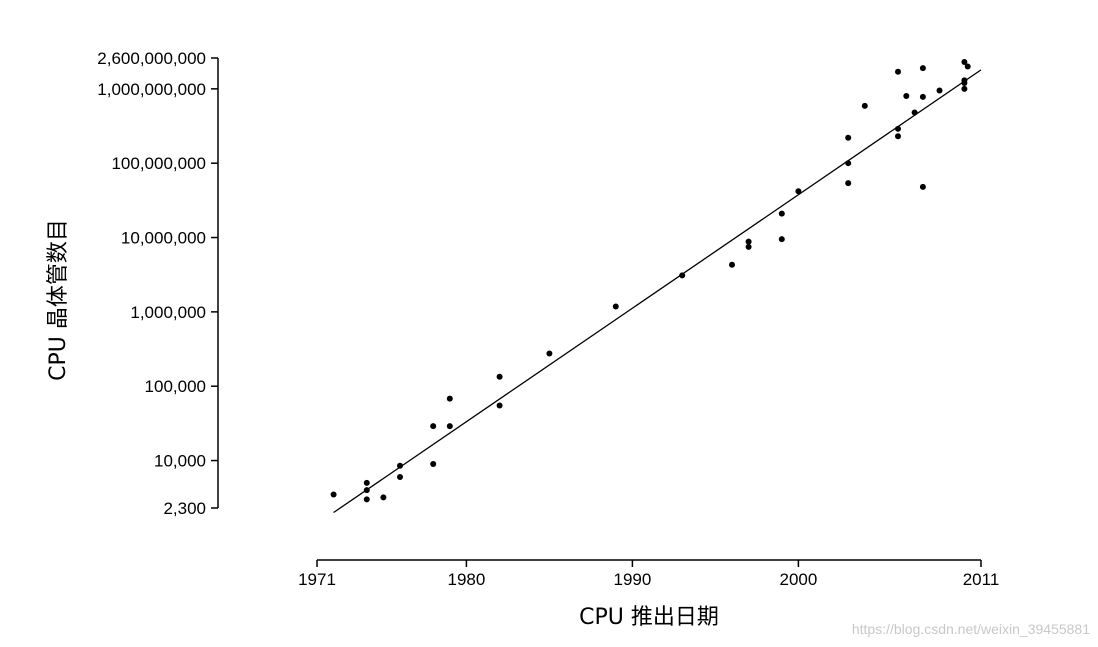  What do you see at coordinates (158, 163) in the screenshot?
I see `y-tick-label: 100,000,000` at bounding box center [158, 163].